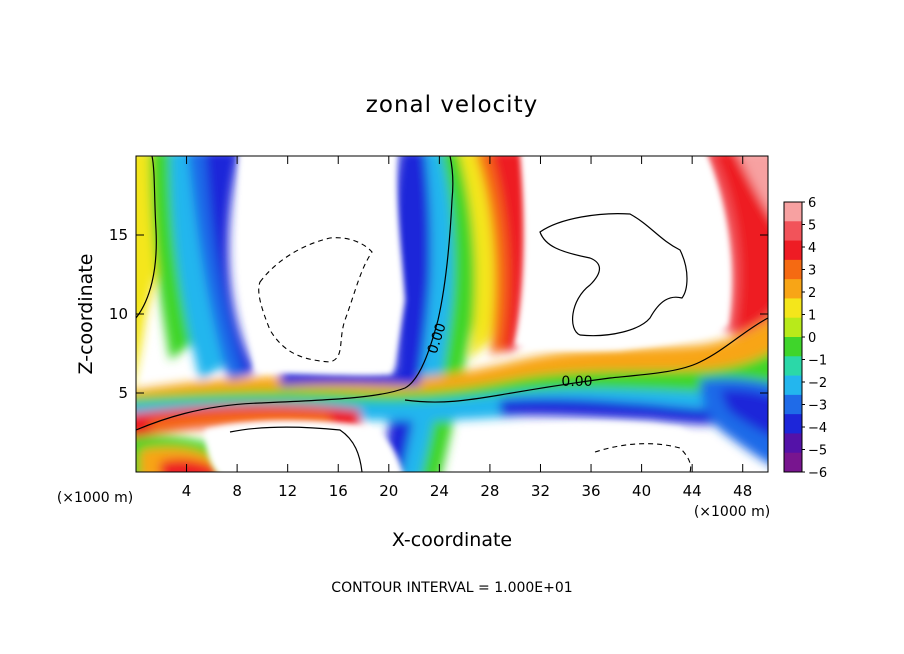 This screenshot has width=904, height=654. Describe the element at coordinates (439, 491) in the screenshot. I see `x-tick-label: 24` at that location.